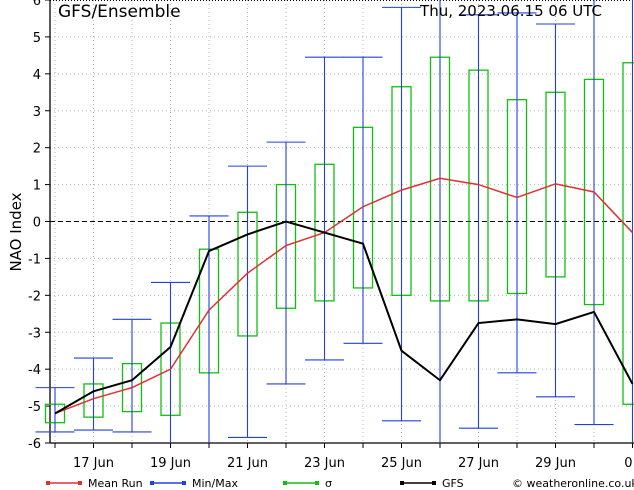 This screenshot has height=490, width=634. Describe the element at coordinates (215, 483) in the screenshot. I see `legend-label-minmax: Min/Max` at that location.